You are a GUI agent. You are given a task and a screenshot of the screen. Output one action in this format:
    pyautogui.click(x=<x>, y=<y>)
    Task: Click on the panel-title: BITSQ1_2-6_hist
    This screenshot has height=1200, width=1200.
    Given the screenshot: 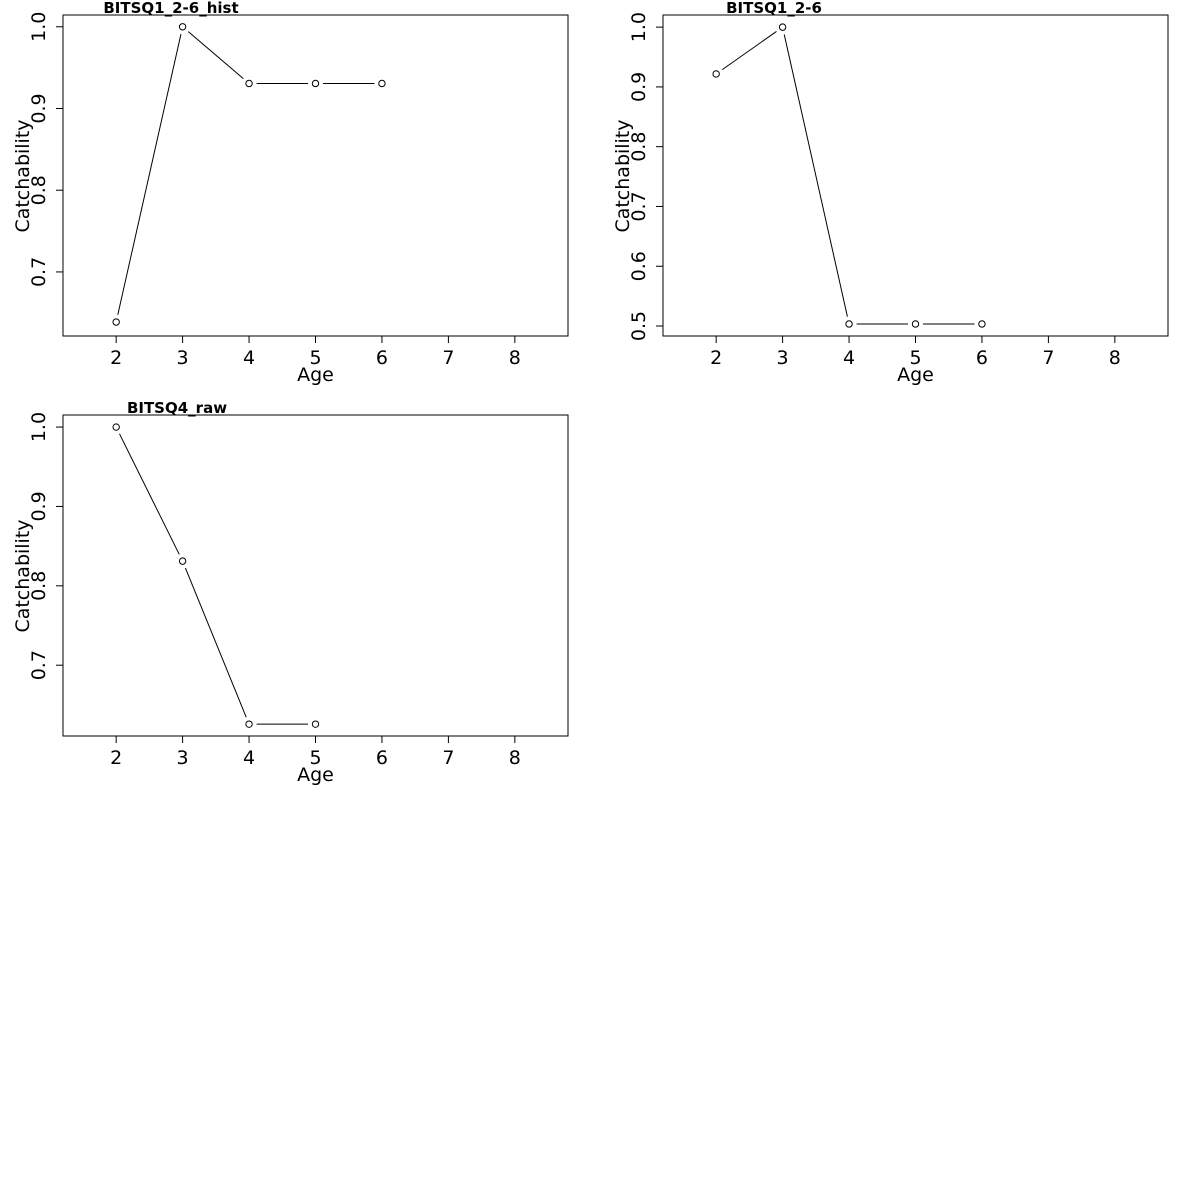 What is the action you would take?
    pyautogui.click(x=170, y=8)
    